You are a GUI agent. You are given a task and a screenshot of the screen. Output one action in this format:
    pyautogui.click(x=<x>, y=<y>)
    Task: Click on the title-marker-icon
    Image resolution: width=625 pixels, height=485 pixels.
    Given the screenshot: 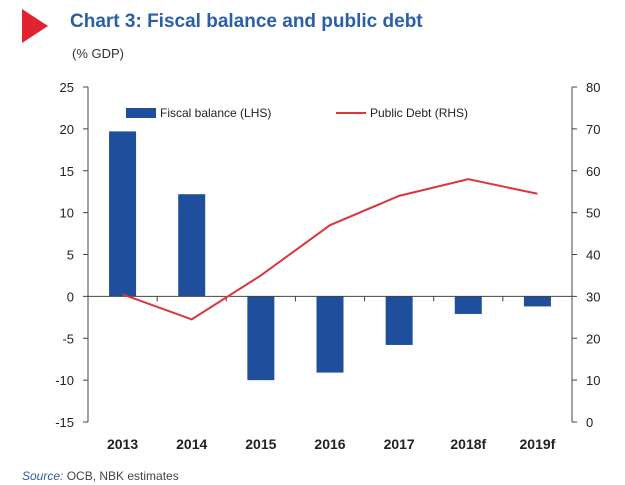 What is the action you would take?
    pyautogui.click(x=35, y=26)
    